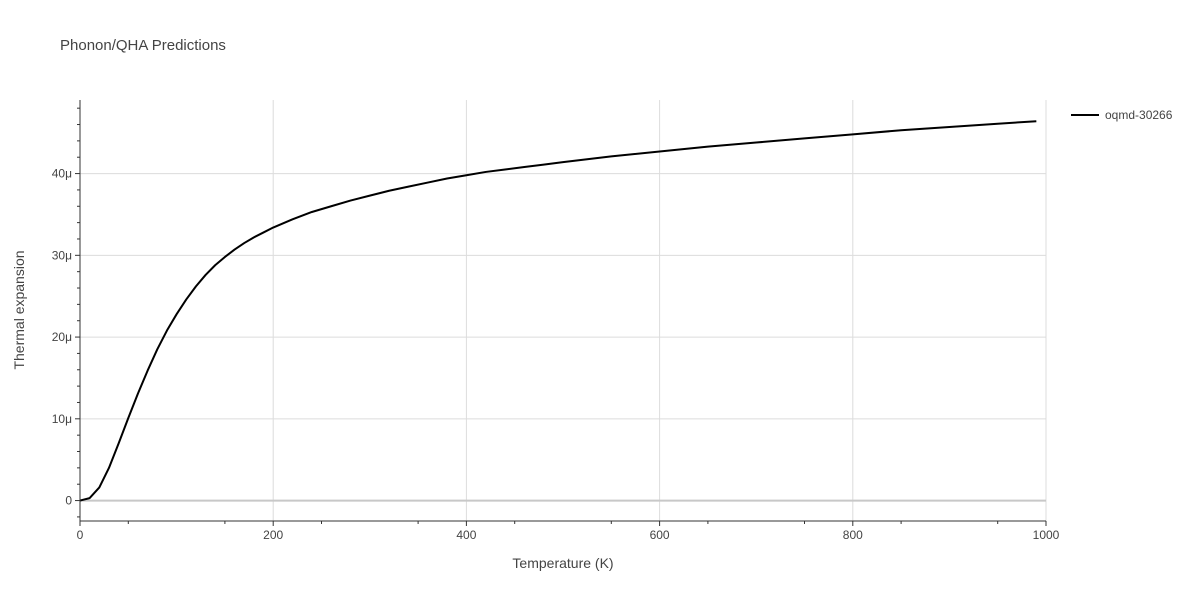 The image size is (1200, 600). What do you see at coordinates (466, 535) in the screenshot?
I see `x-tick-label: 400` at bounding box center [466, 535].